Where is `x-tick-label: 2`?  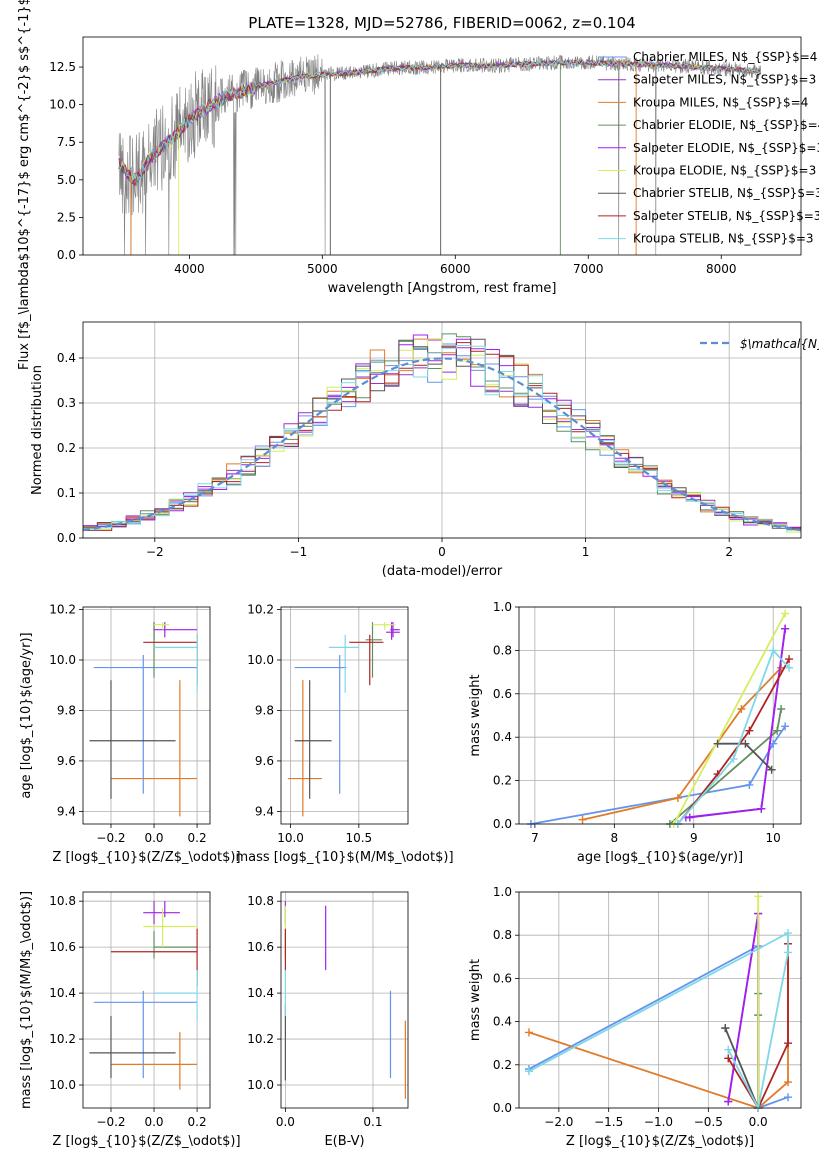 x-tick-label: 2 is located at coordinates (729, 552).